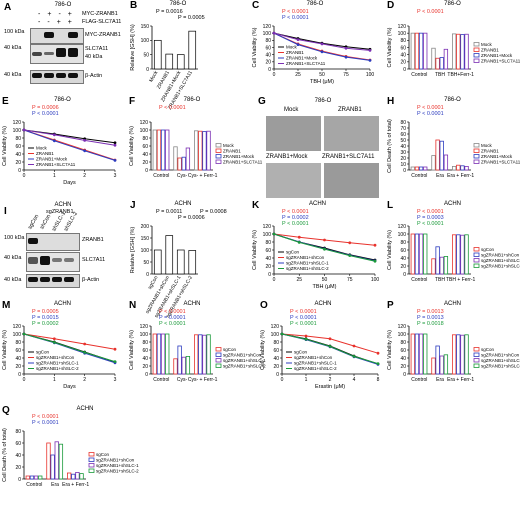  What do you see at coordinates (263, 350) in the screenshot?
I see `y-axis-label: Cell Viability (%)` at bounding box center [263, 350].